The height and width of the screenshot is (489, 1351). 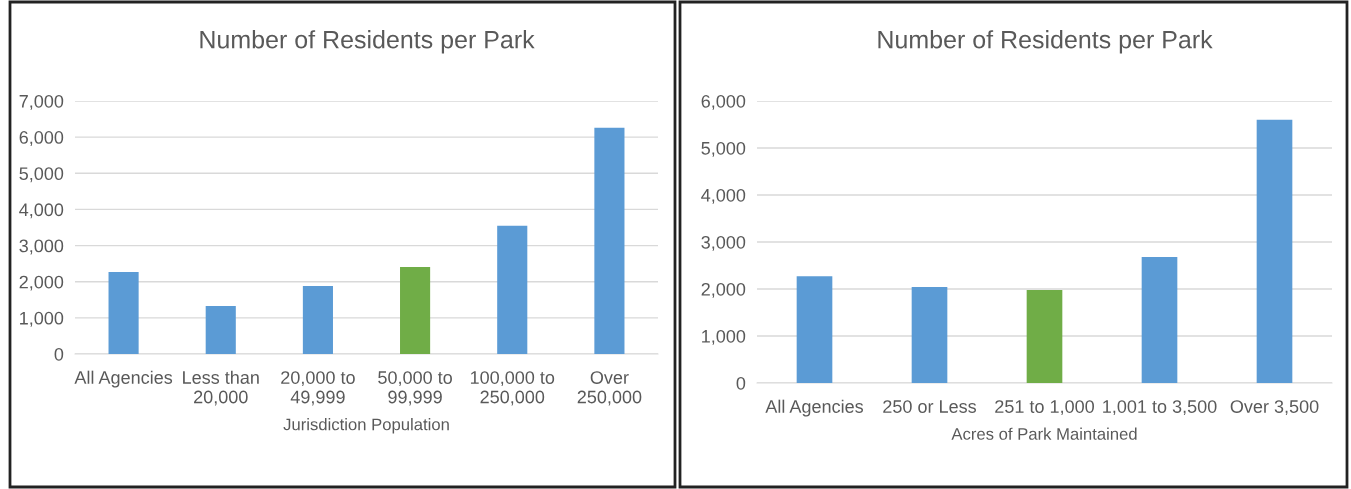 I want to click on x-tick-label: Over 3,500, so click(x=1274, y=408).